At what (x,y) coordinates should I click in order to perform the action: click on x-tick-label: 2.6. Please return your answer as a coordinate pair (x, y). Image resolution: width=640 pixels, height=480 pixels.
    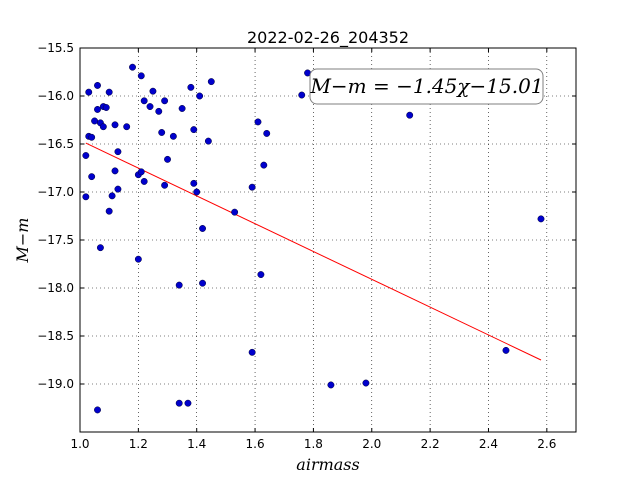
    Looking at the image, I should click on (546, 444).